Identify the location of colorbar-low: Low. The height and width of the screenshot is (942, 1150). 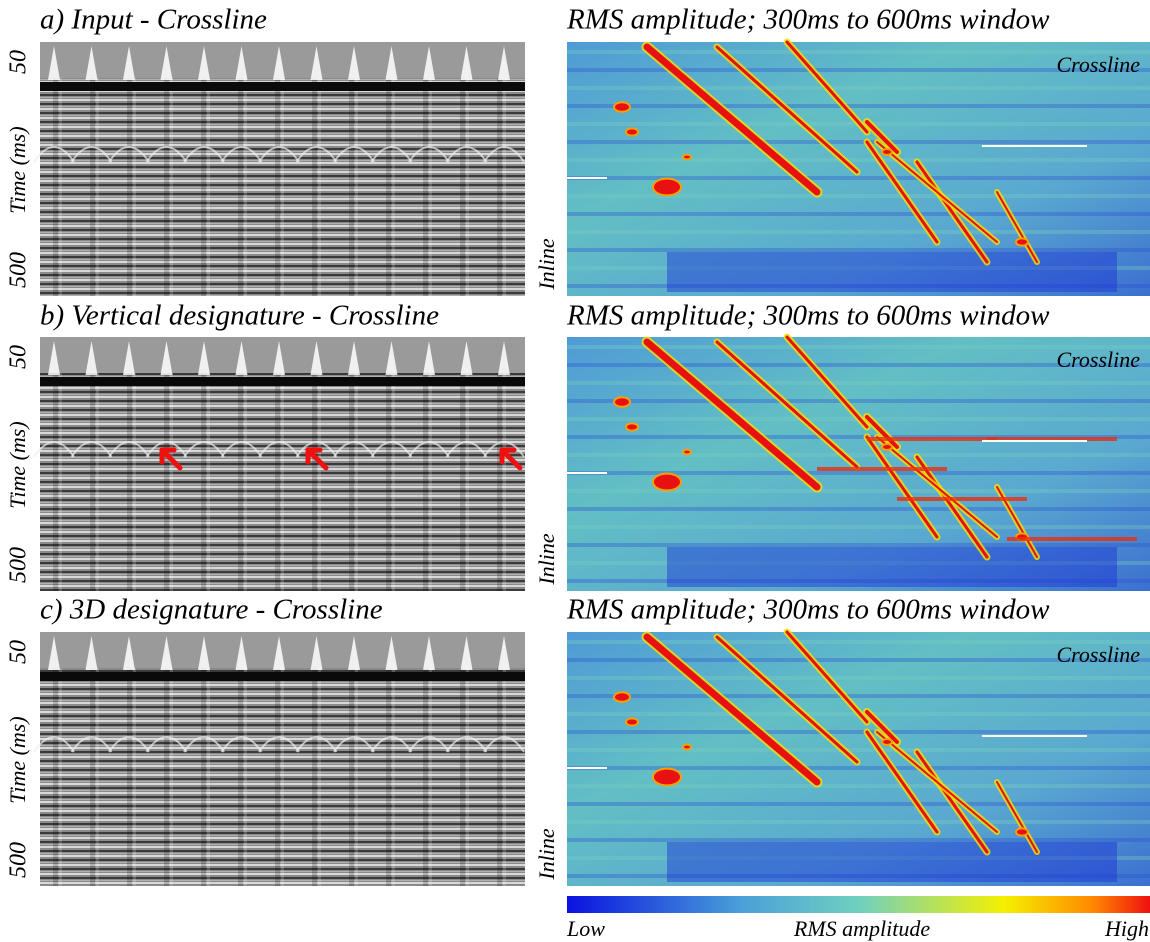
(585, 928).